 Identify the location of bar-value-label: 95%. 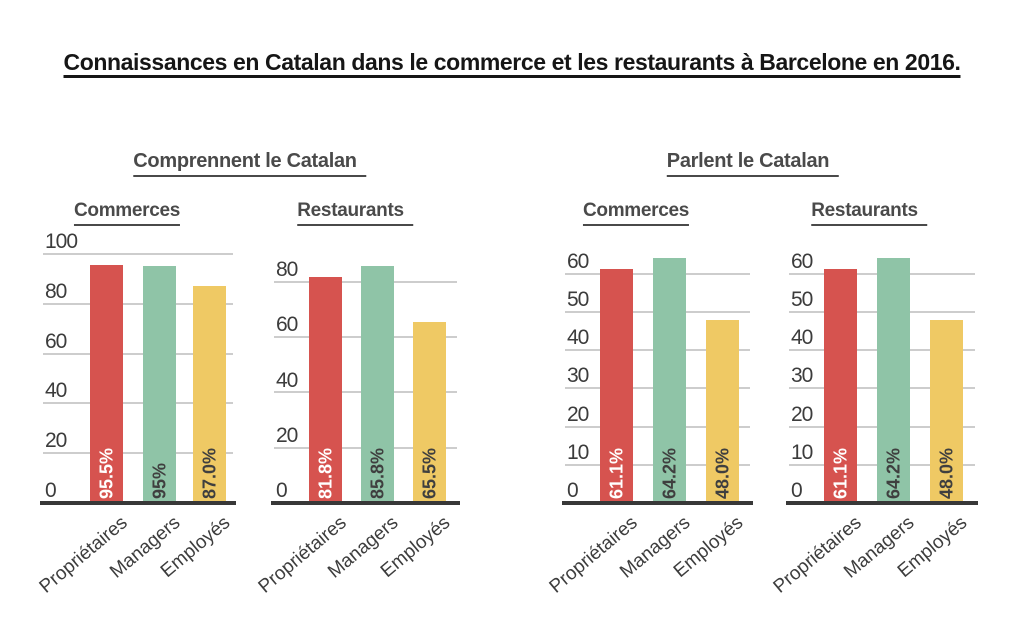
(159, 480).